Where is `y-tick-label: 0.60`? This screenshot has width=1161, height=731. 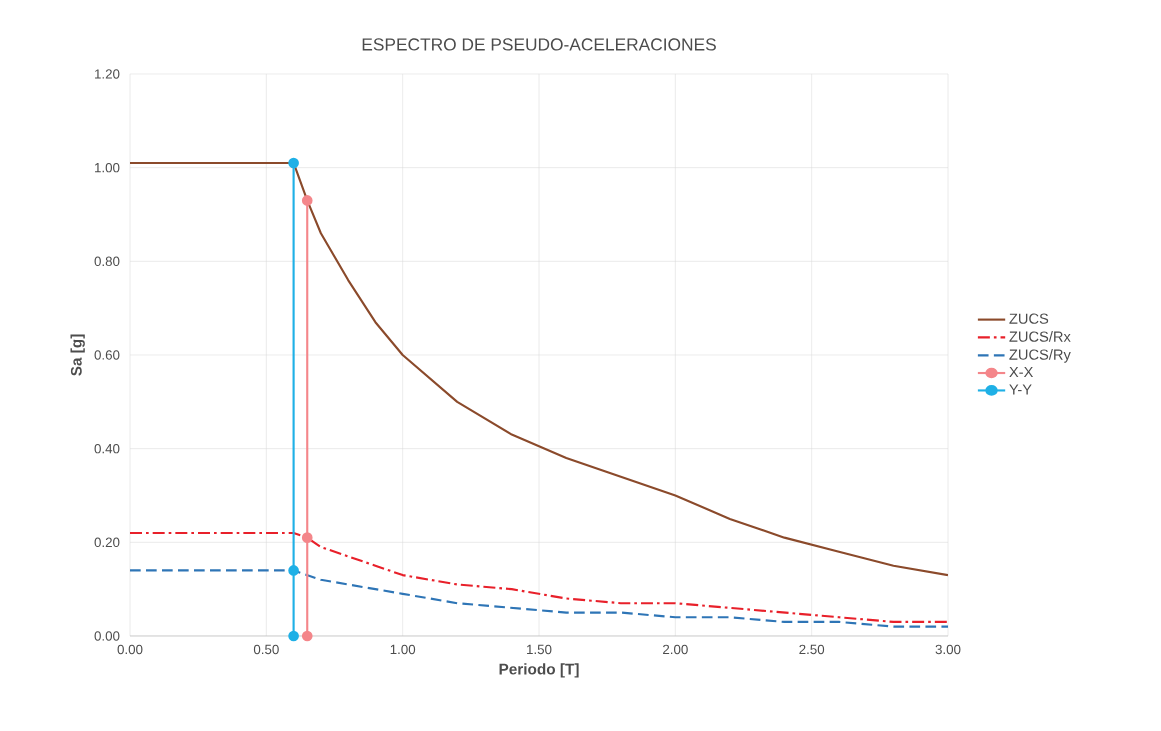 y-tick-label: 0.60 is located at coordinates (107, 355).